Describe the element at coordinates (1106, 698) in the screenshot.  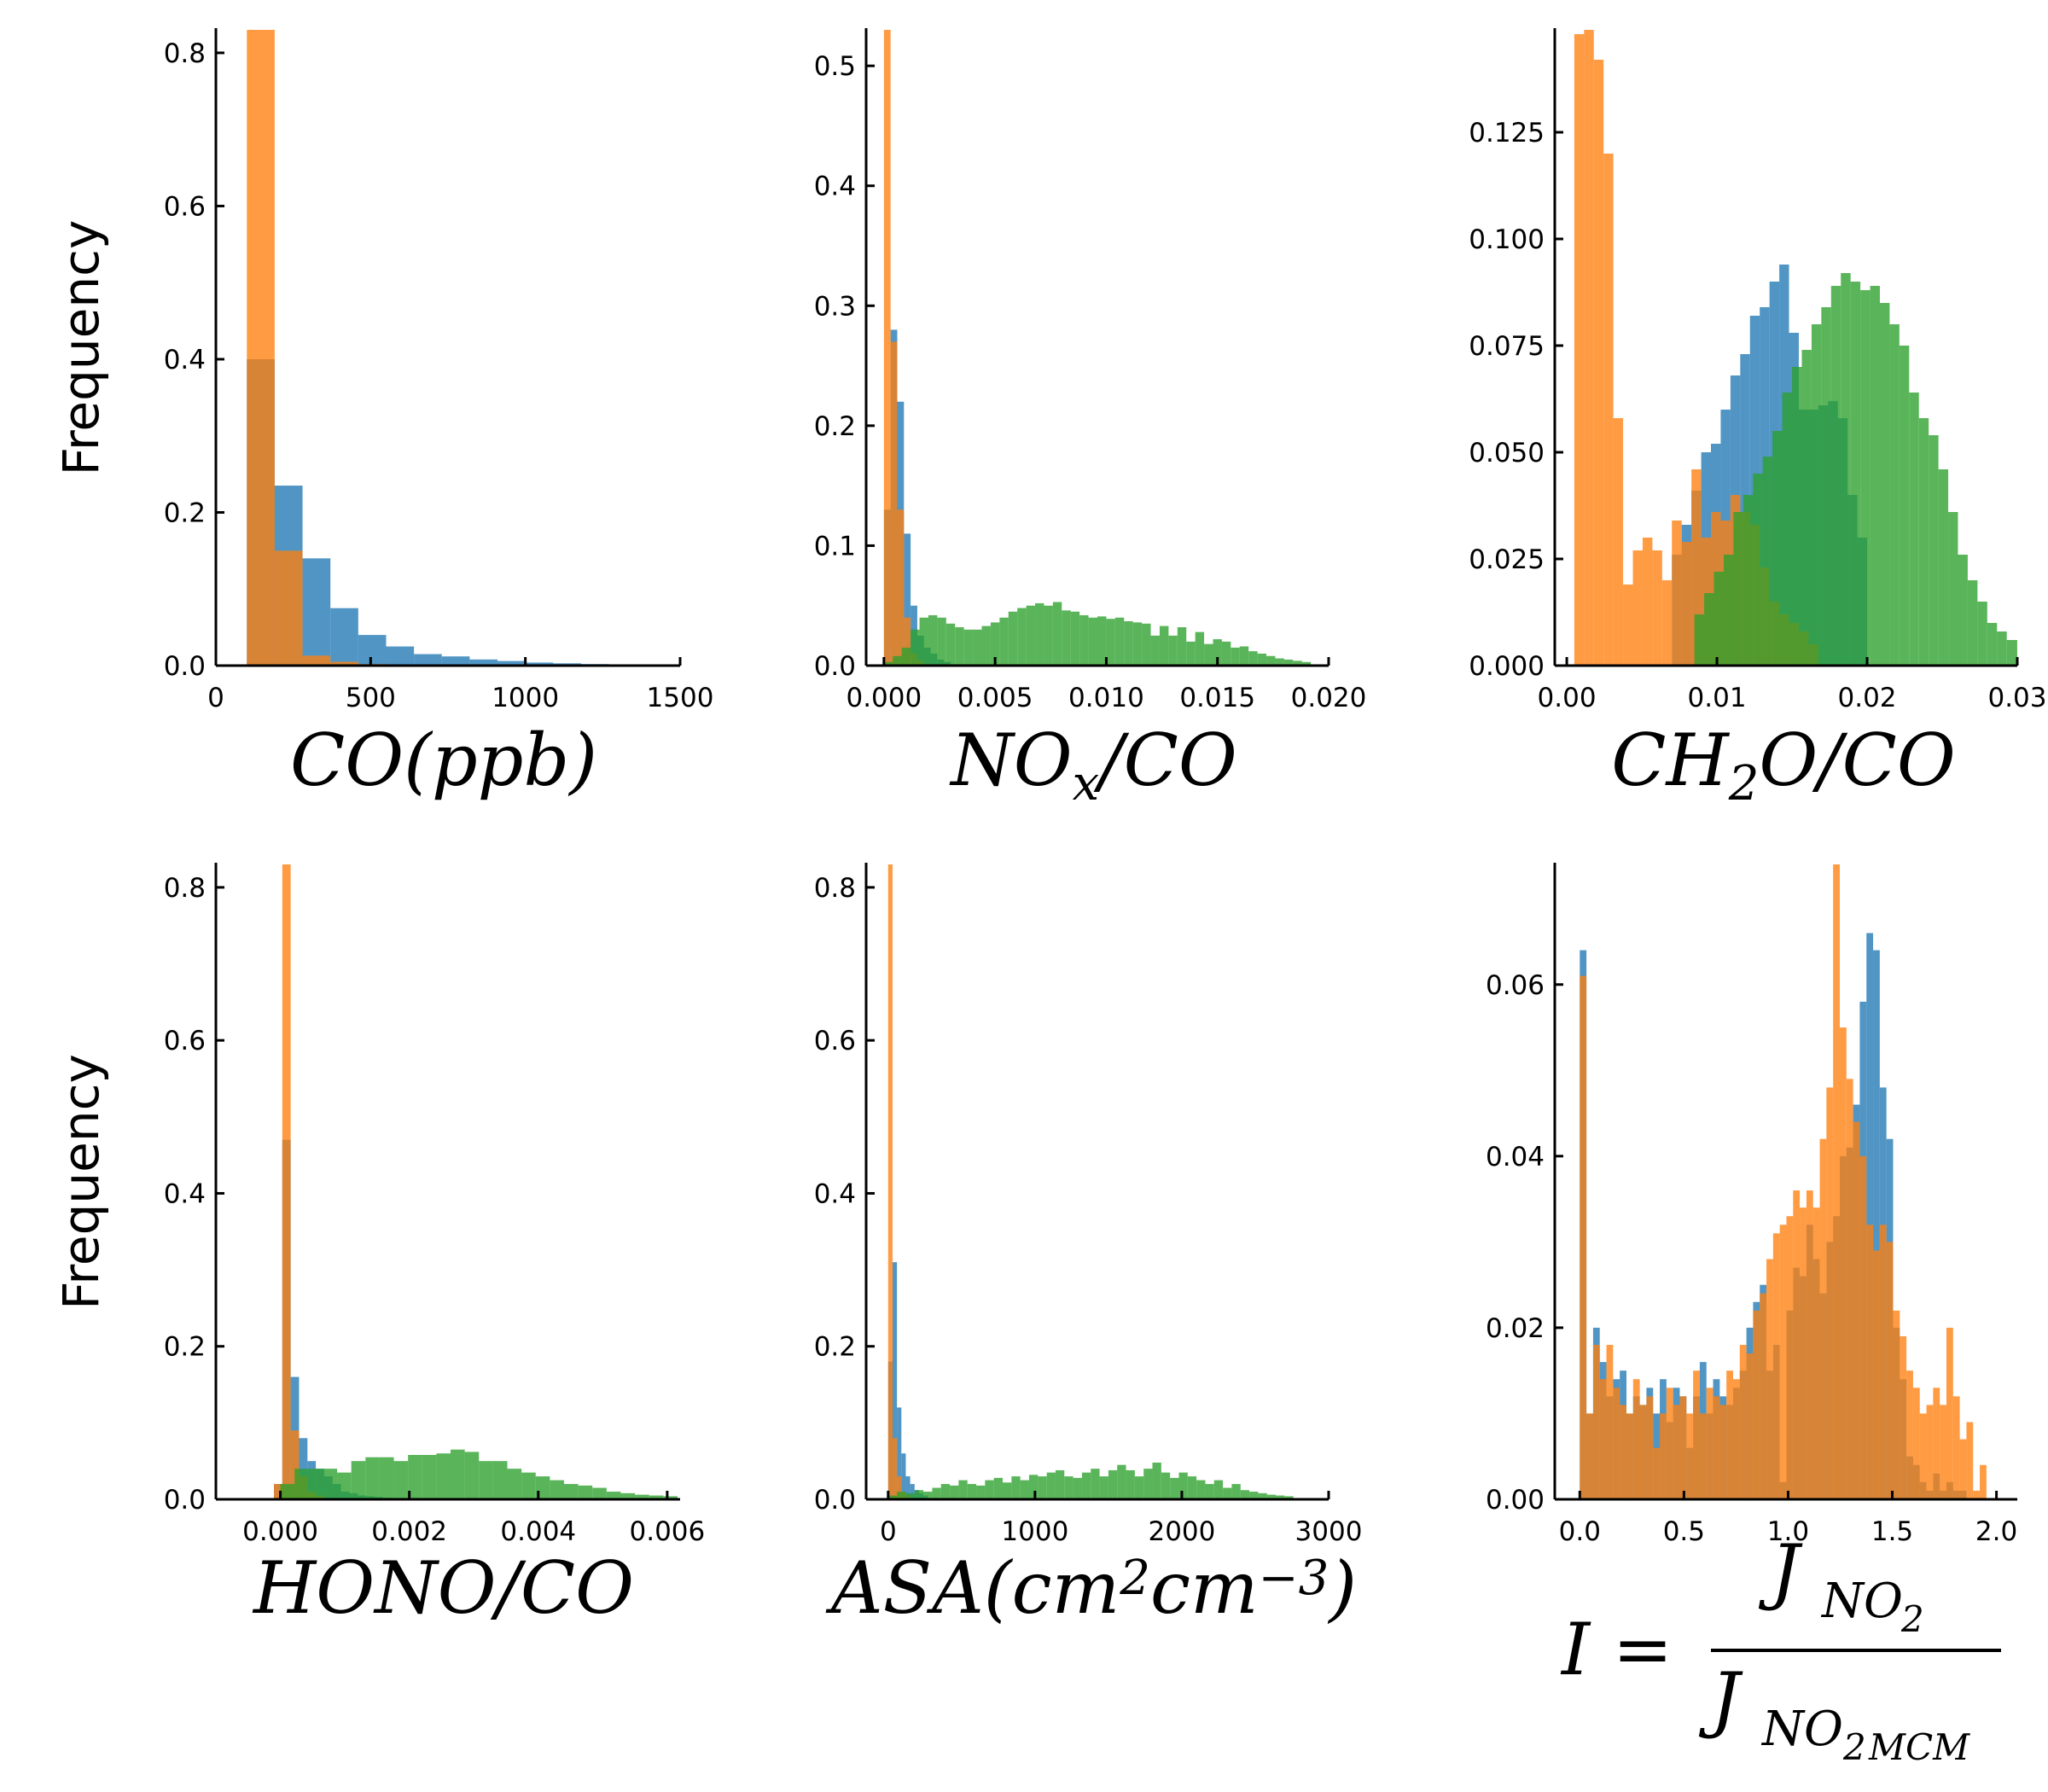
I see `x-tick-label: 0.010` at that location.